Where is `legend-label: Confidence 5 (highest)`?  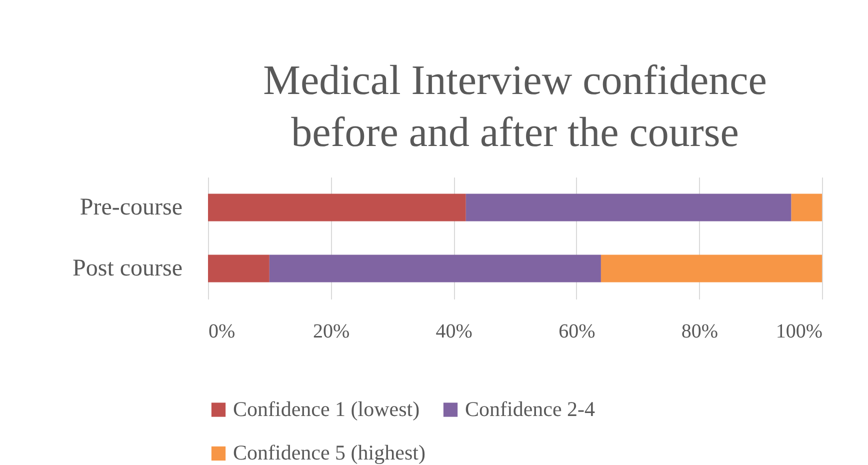
legend-label: Confidence 5 (highest) is located at coordinates (329, 452).